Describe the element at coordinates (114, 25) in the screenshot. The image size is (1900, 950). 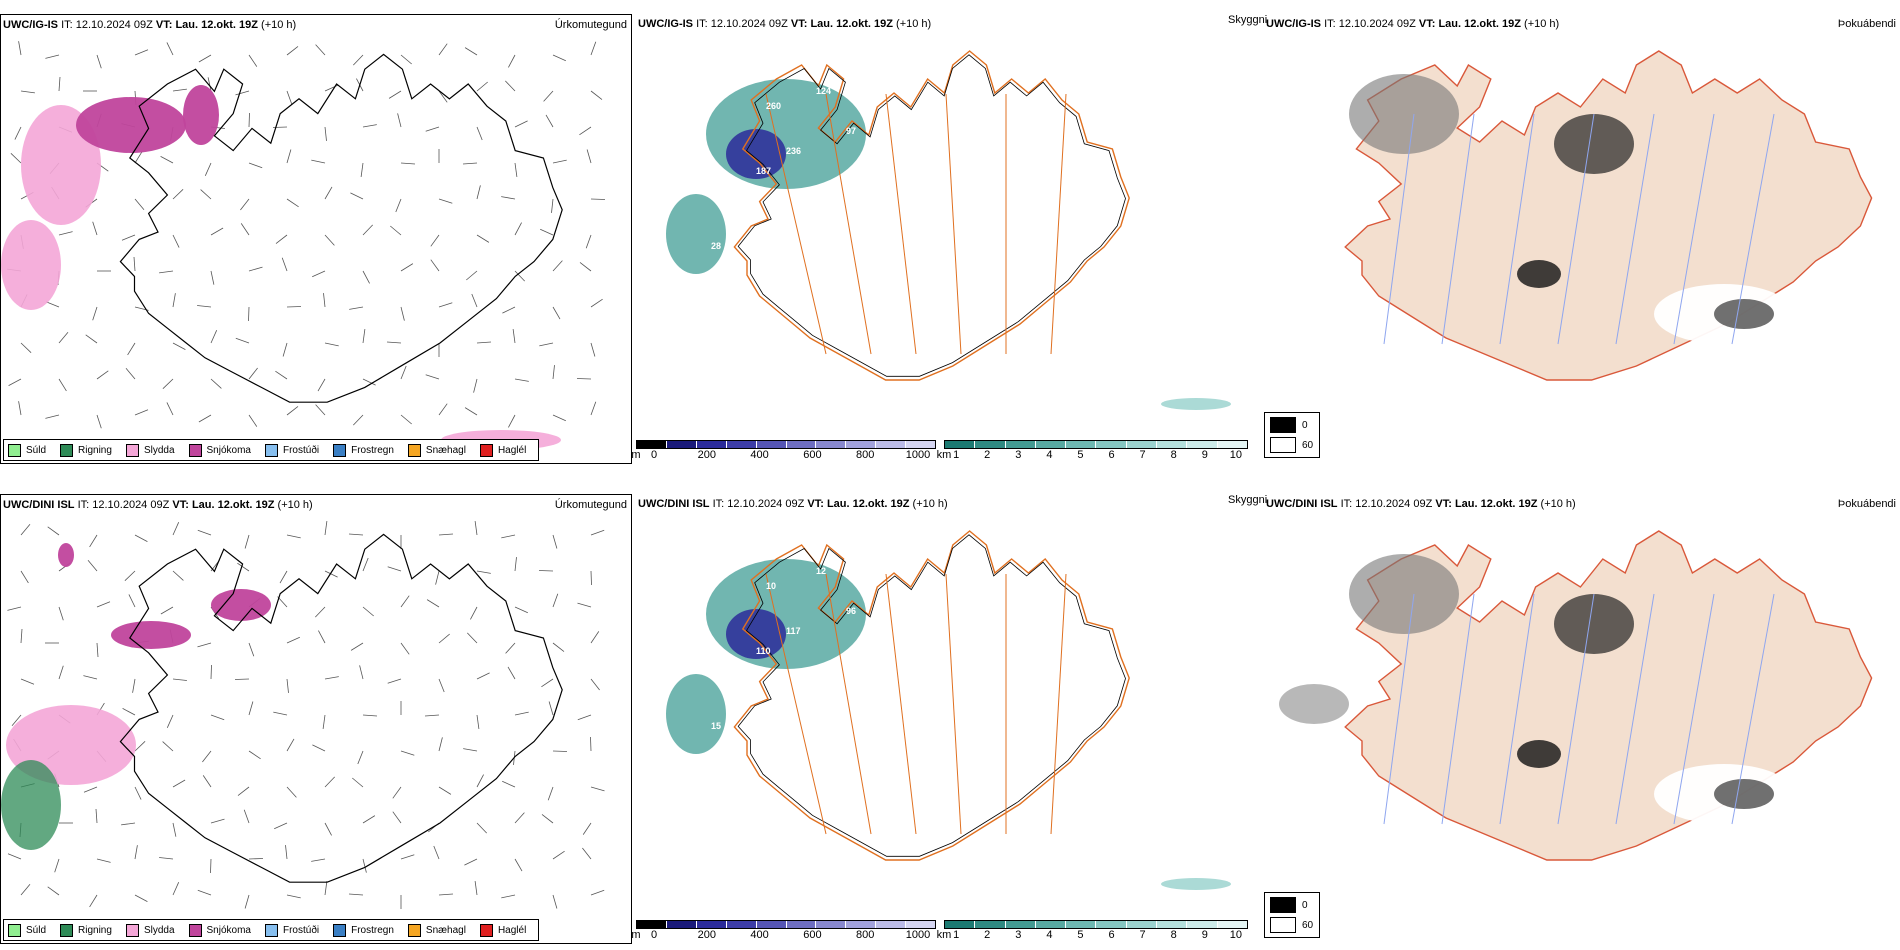
I see `it-value: 12.10.2024 09Z` at that location.